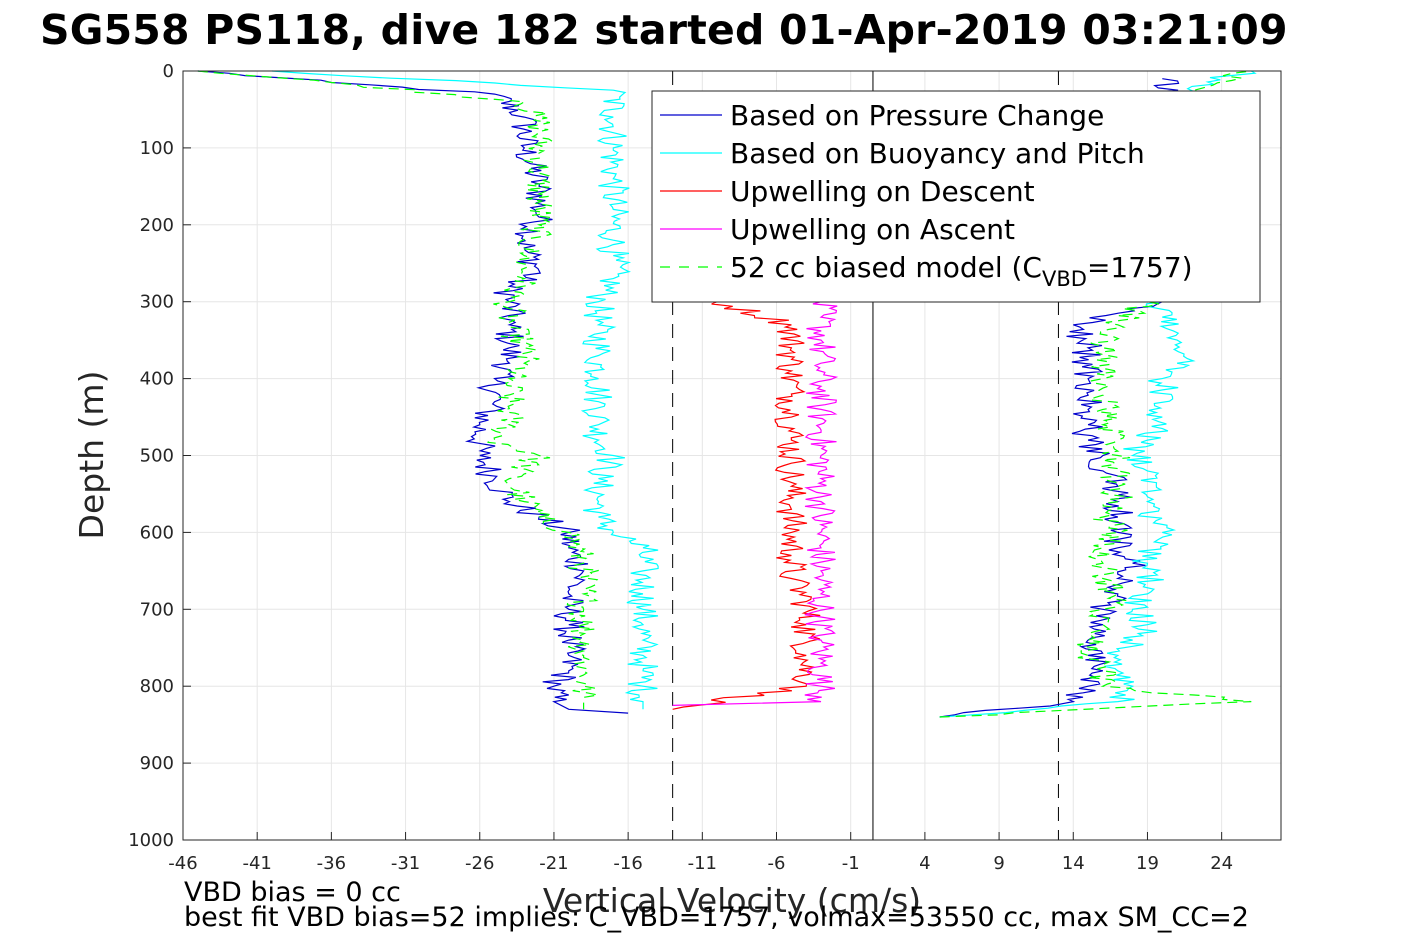  I want to click on footer-vbd-bias: VBD bias = 0 cc, so click(292, 892).